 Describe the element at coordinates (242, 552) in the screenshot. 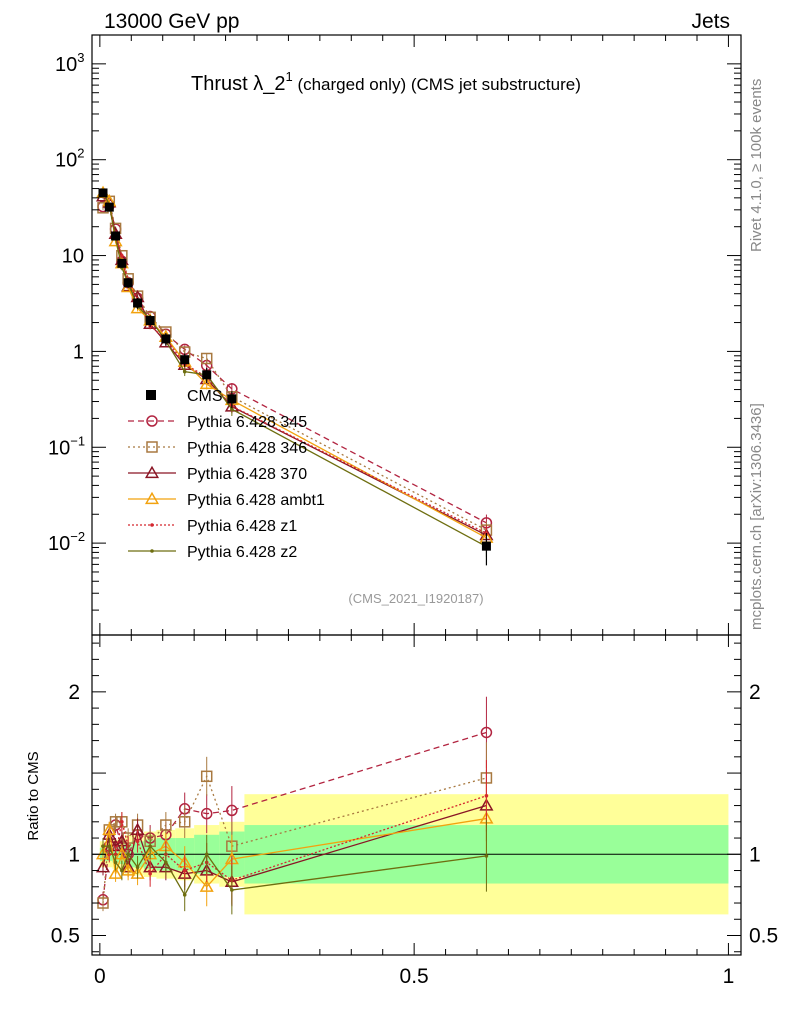

I see `legend-label: Pythia 6.428 z2` at that location.